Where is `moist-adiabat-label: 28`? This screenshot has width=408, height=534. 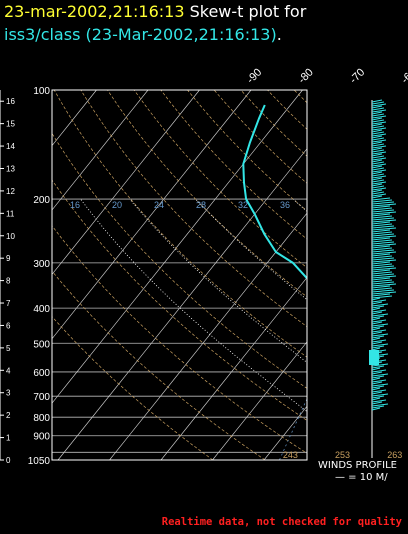
moist-adiabat-label: 28 is located at coordinates (201, 205).